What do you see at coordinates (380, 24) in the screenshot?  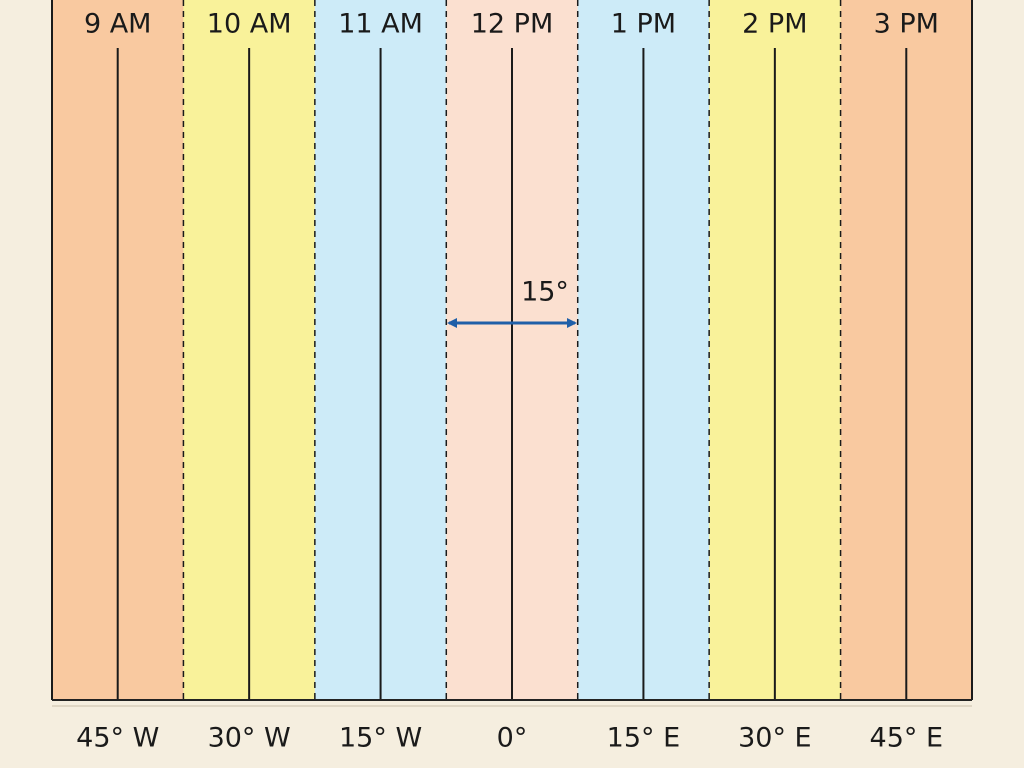 I see `time-label: 11 AM` at bounding box center [380, 24].